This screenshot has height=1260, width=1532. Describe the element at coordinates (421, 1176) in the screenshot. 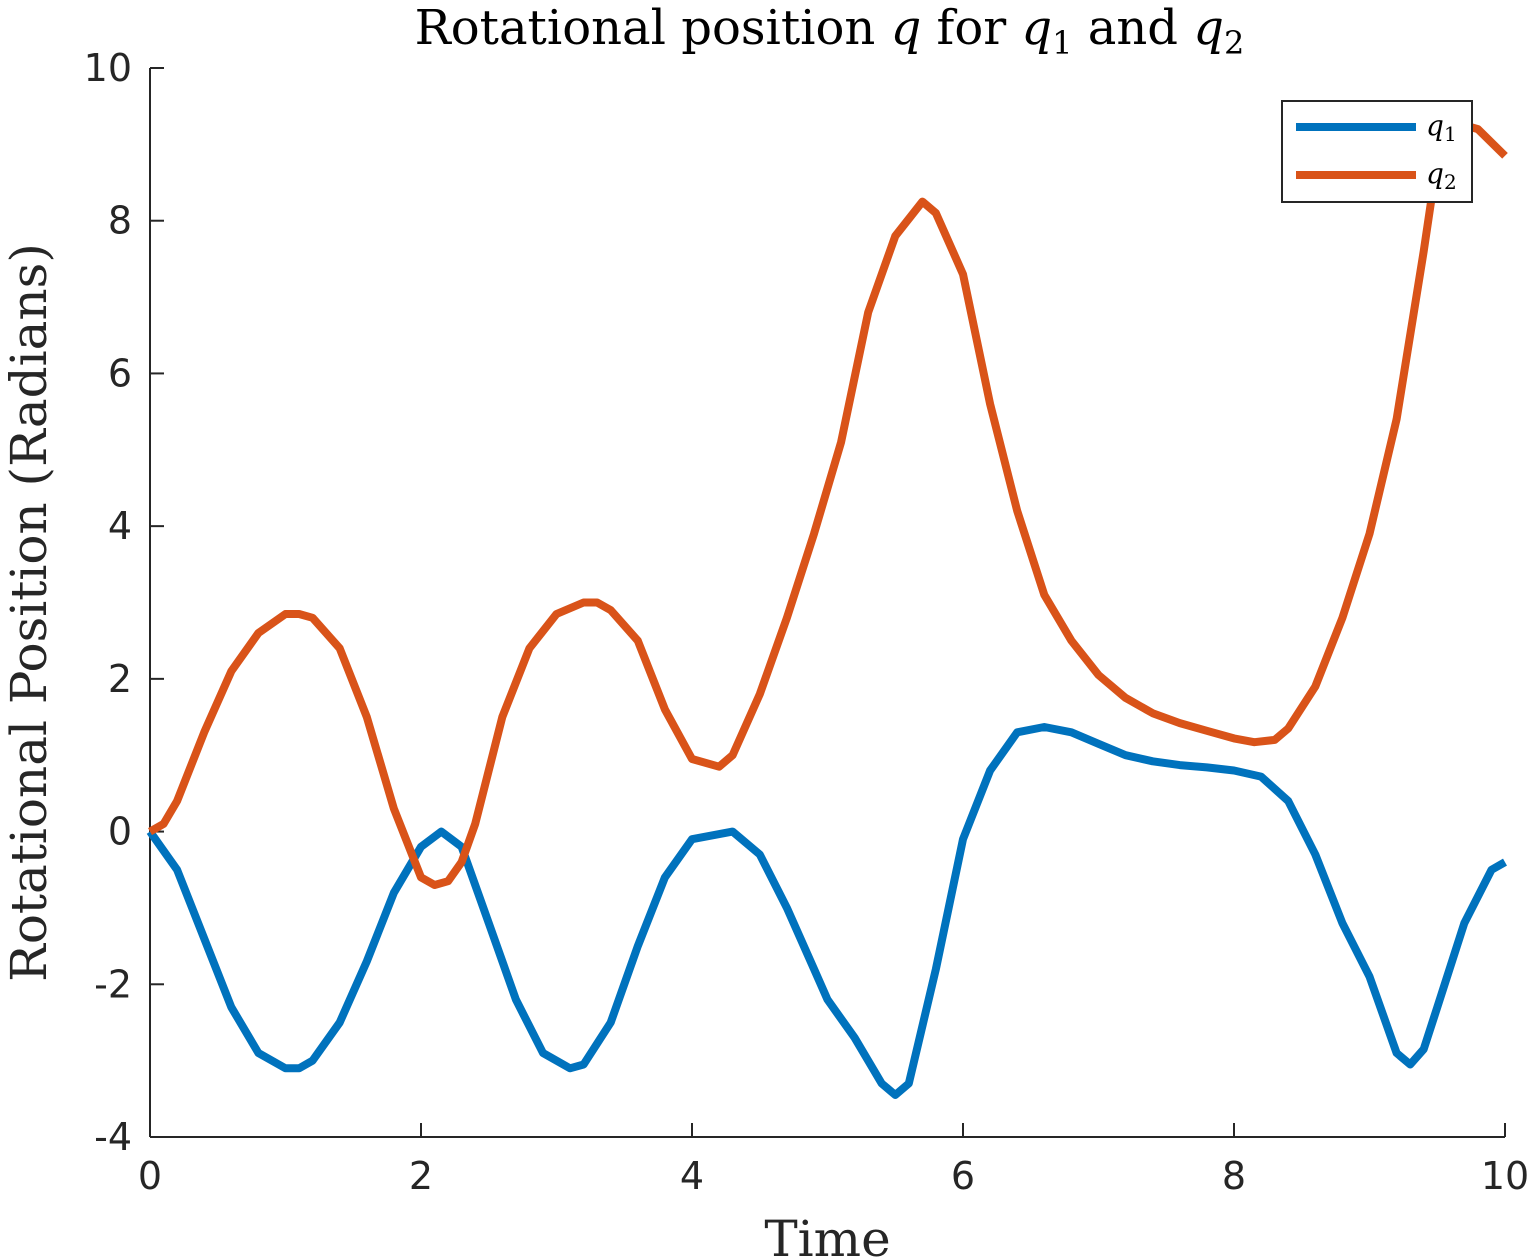

I see `x-tick-label: 2` at that location.